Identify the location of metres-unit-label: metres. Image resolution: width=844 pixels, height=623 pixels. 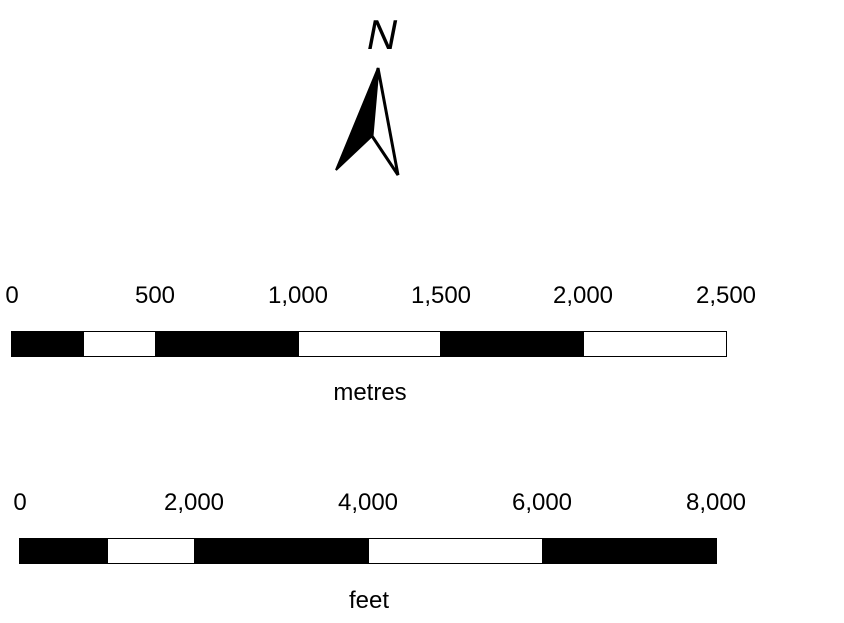
(370, 392).